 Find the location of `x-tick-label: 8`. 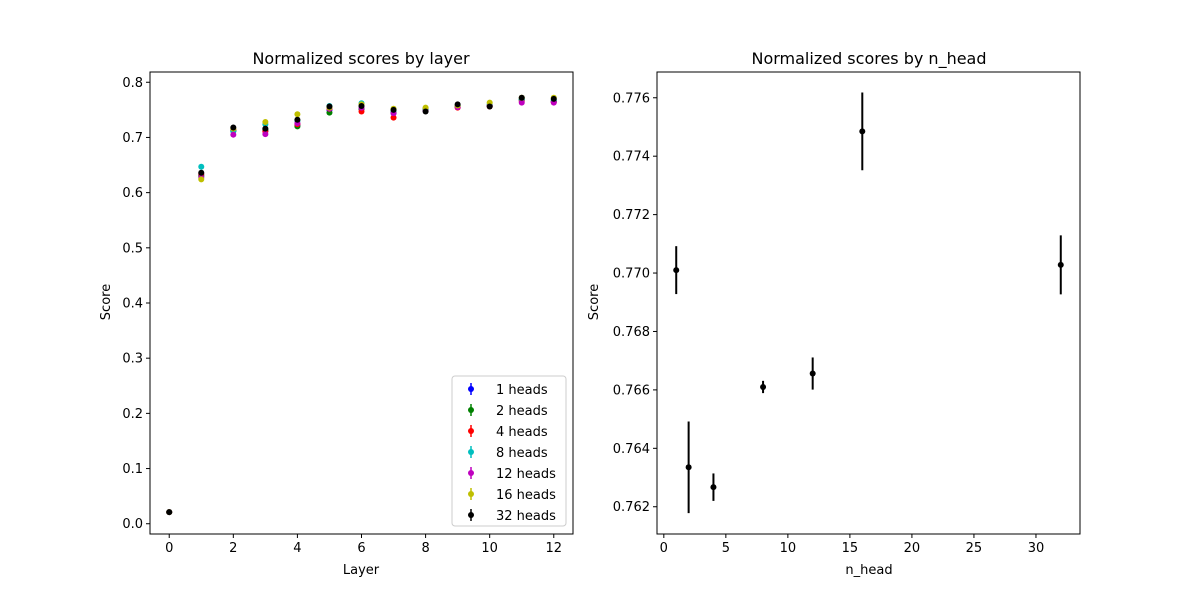

x-tick-label: 8 is located at coordinates (425, 548).